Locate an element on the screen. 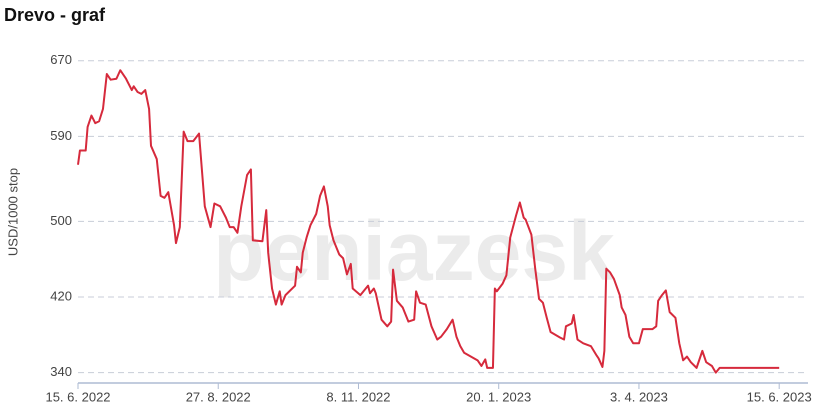 The image size is (828, 419). chart-title: Drevo - graf is located at coordinates (55, 15).